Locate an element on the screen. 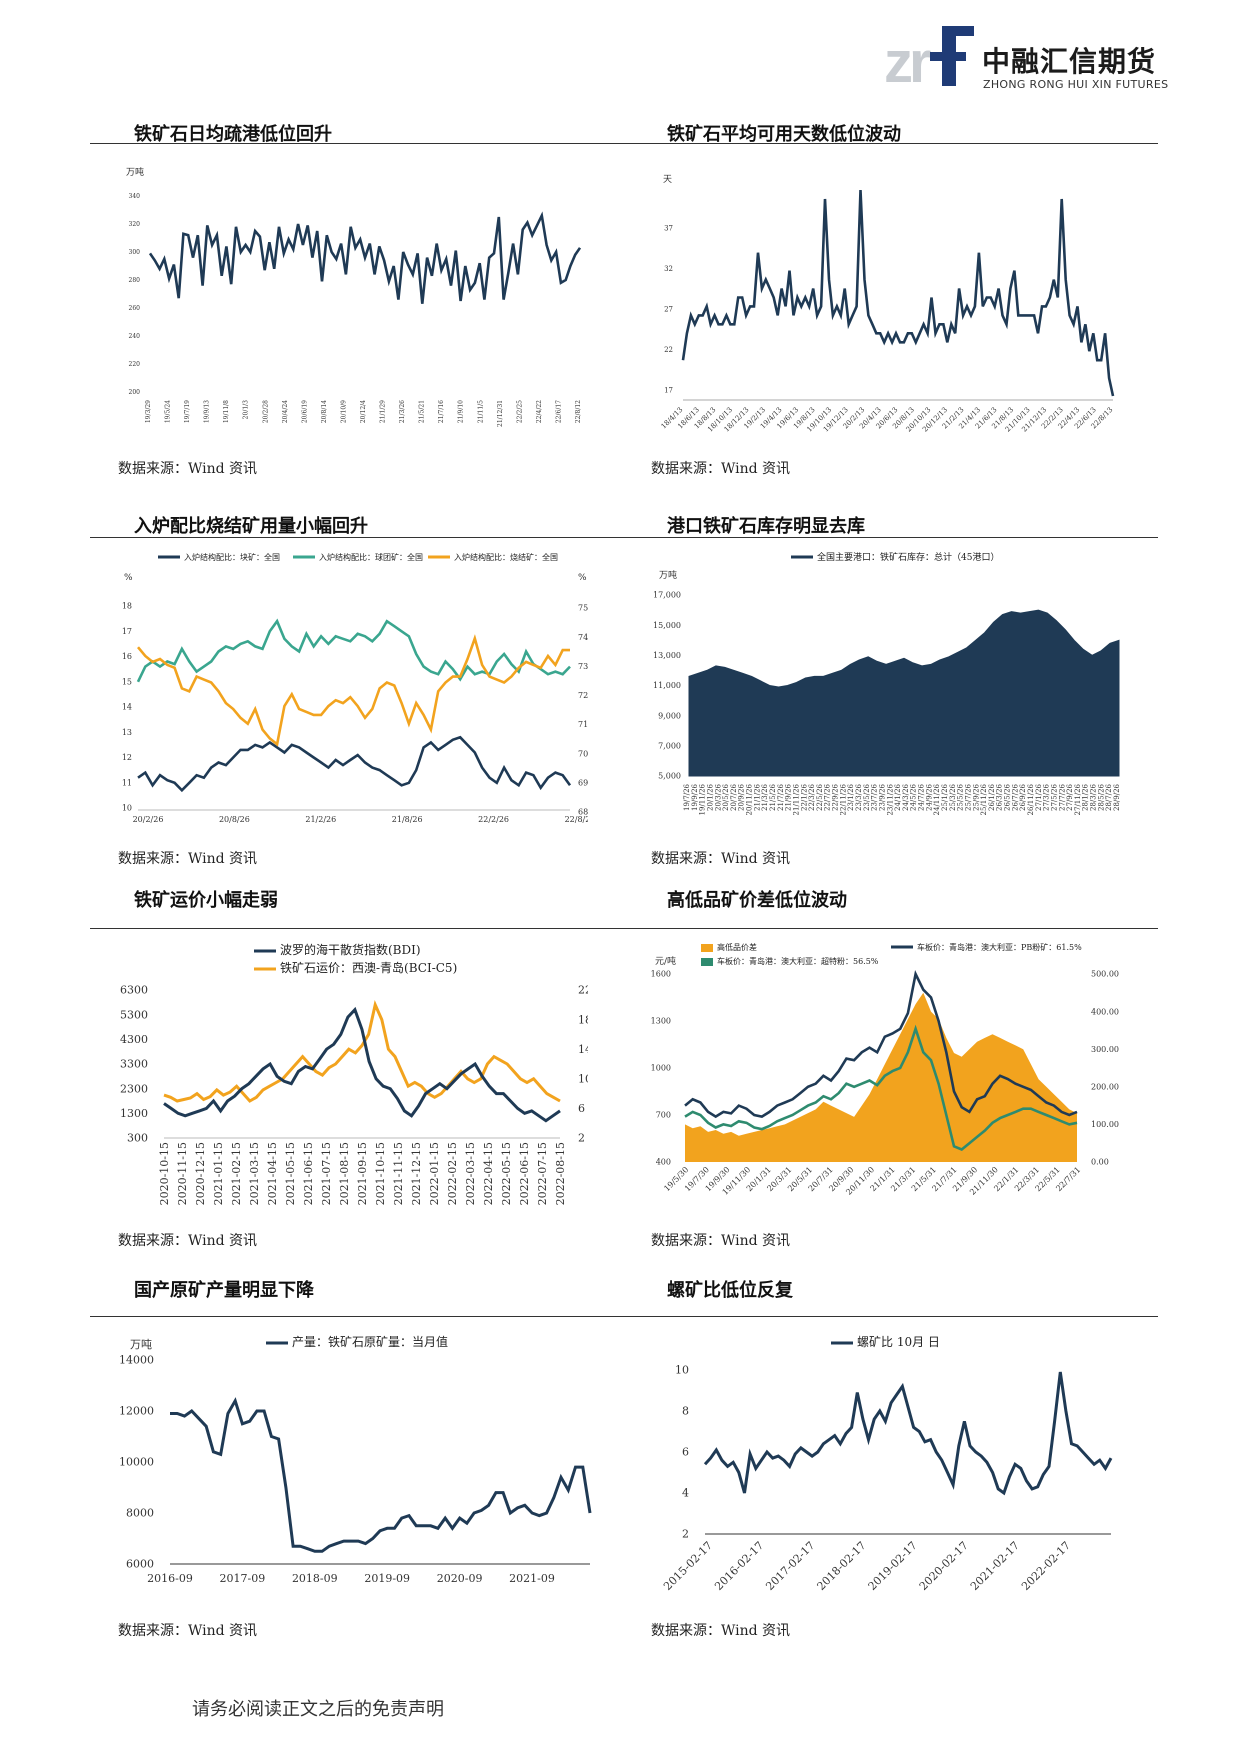 This screenshot has width=1241, height=1755. x-tick-label: 20/2/28 is located at coordinates (265, 411).